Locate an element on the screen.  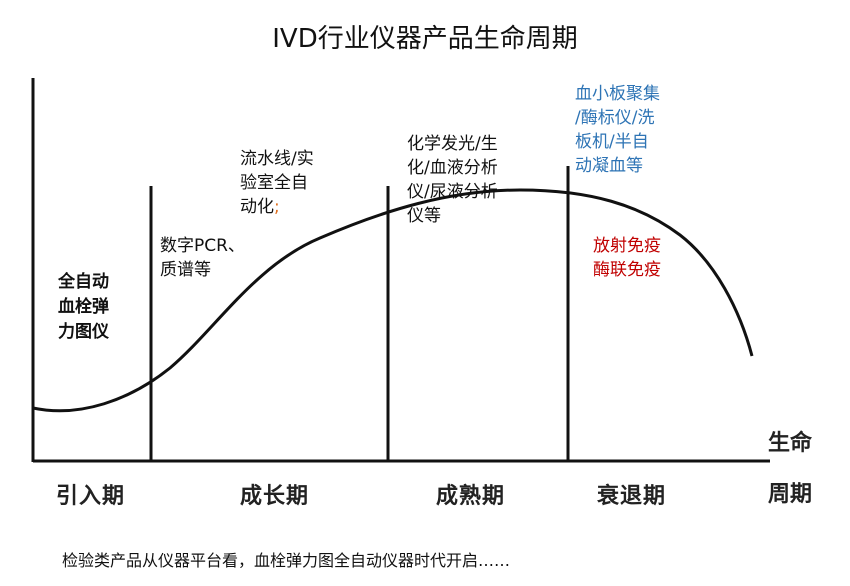
annotation-line: 验室全自 is located at coordinates (274, 183).